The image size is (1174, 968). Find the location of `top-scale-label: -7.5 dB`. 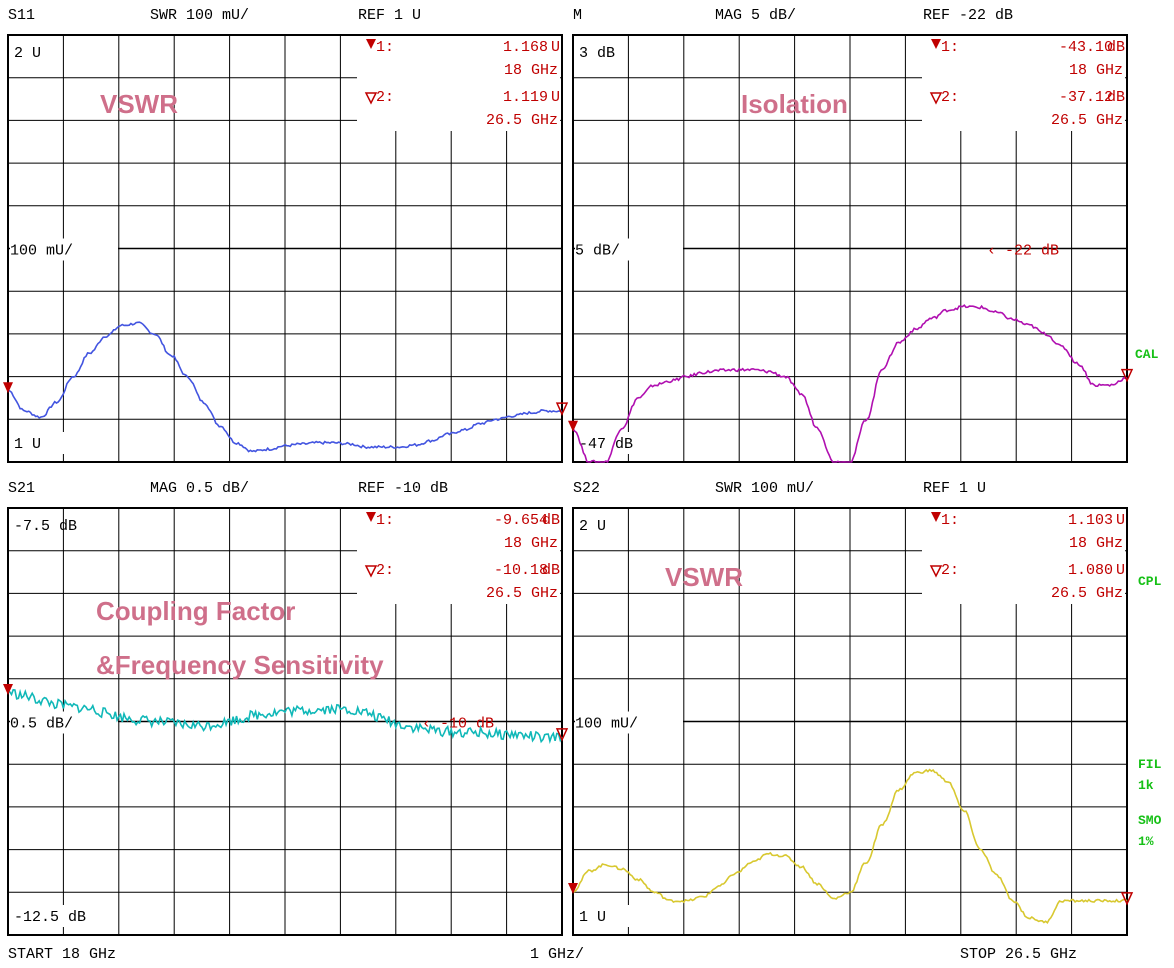

top-scale-label: -7.5 dB is located at coordinates (45, 526).